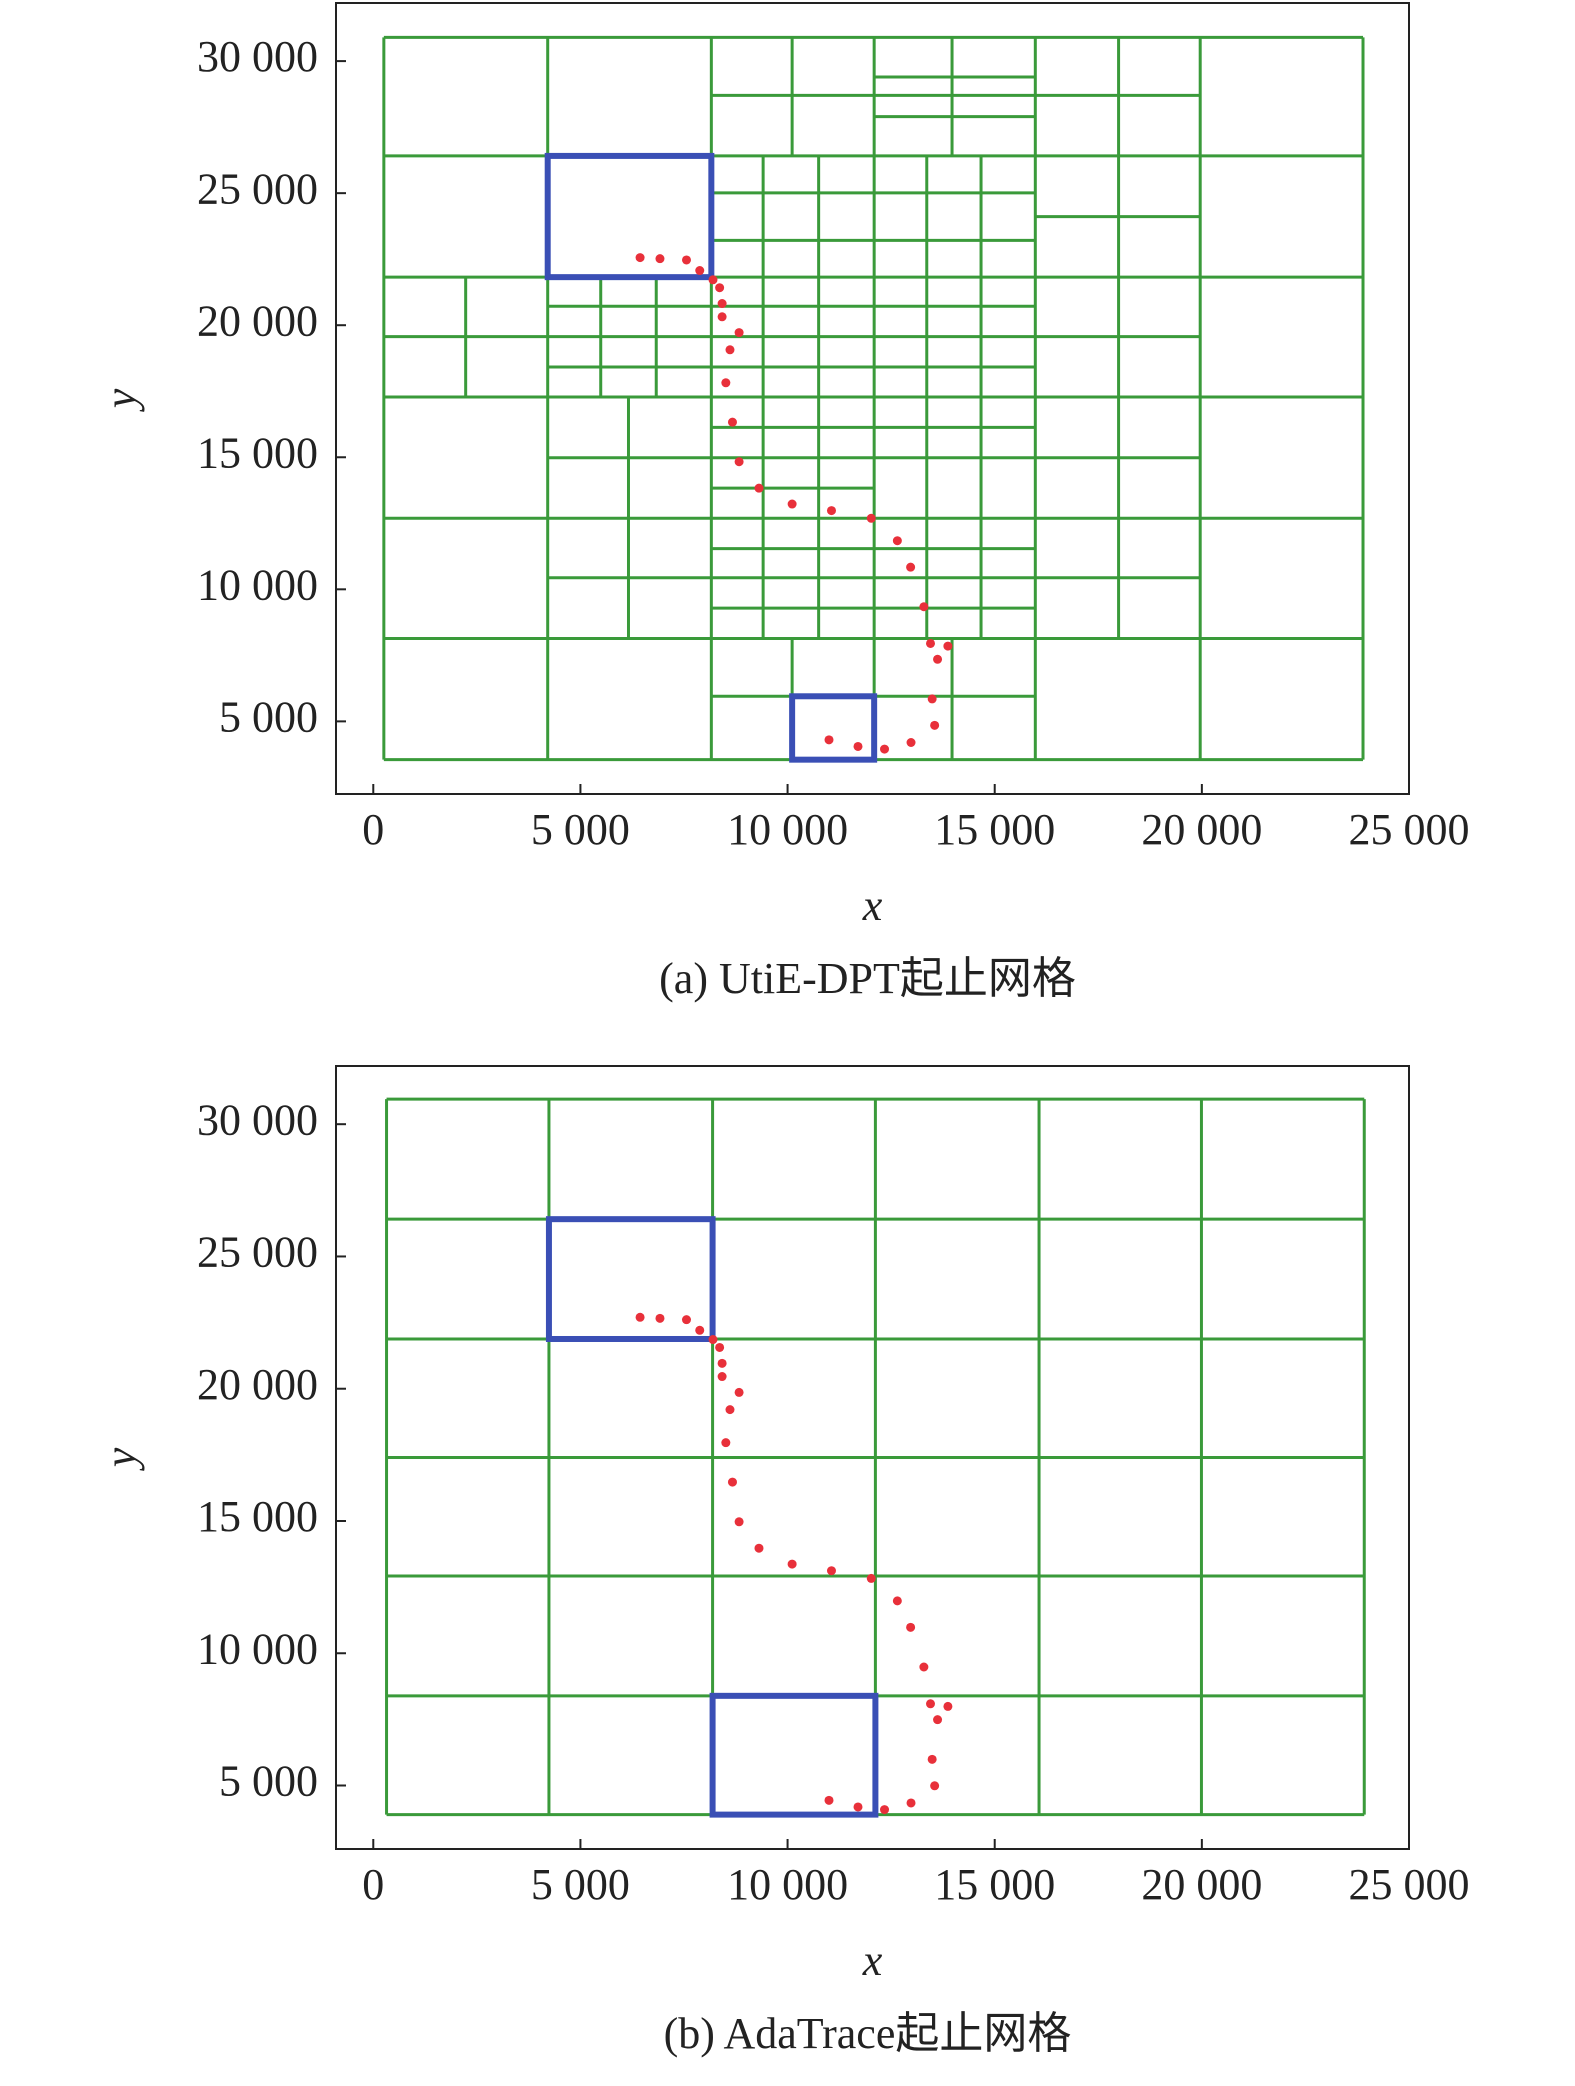  Describe the element at coordinates (868, 2033) in the screenshot. I see `caption: (b) AdaTrace起止网格` at that location.